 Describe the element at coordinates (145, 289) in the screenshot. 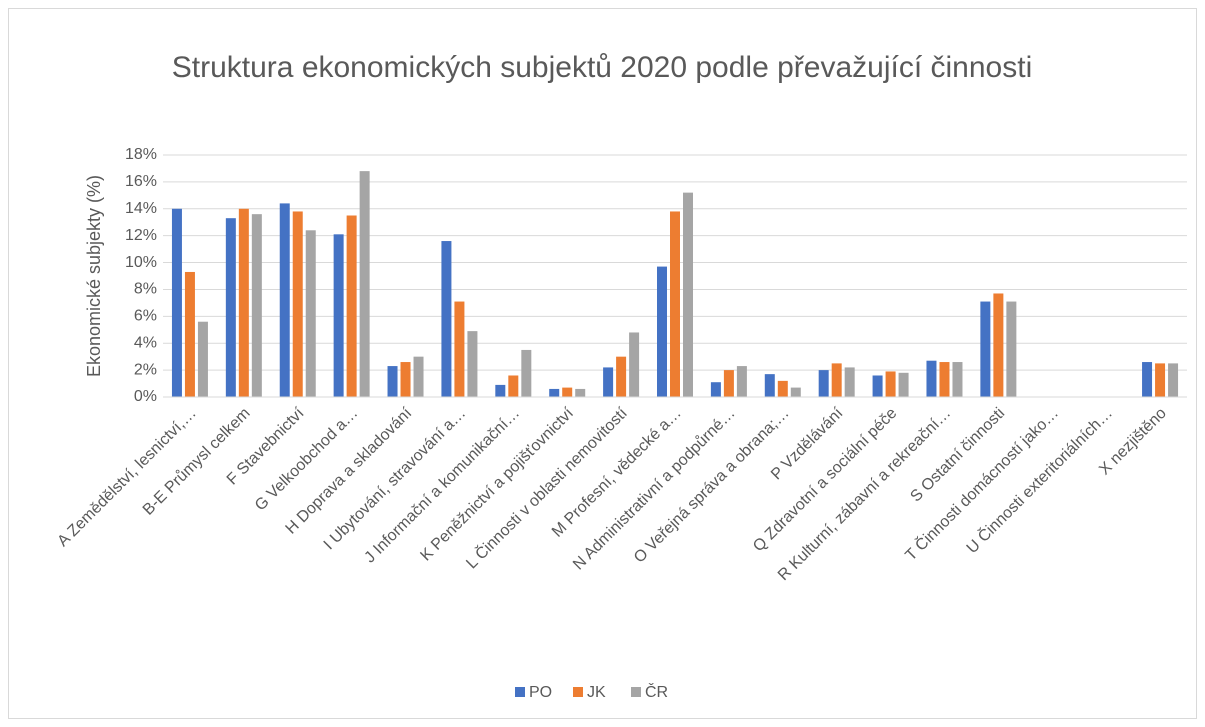

I see `y-tick-label: 8%` at that location.